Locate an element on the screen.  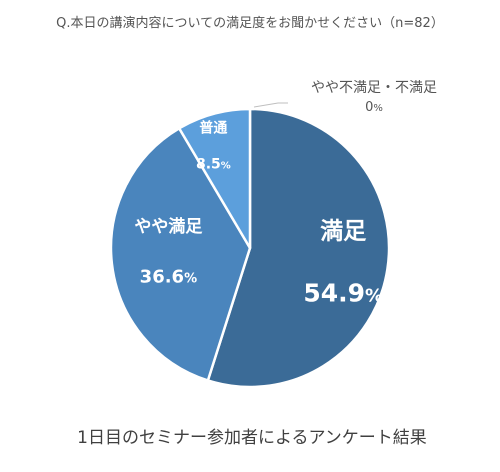
slice-2-label: 普通 is located at coordinates (213, 127).